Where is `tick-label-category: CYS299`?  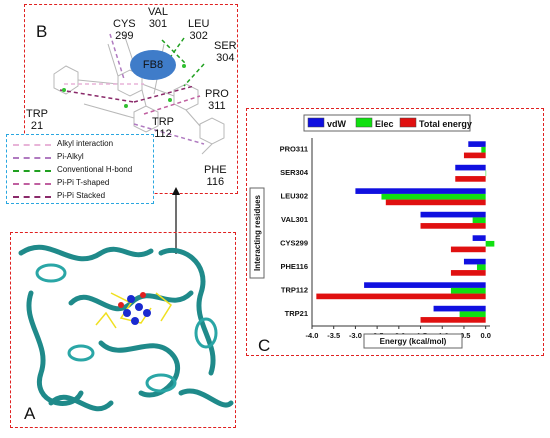 tick-label-category: CYS299 is located at coordinates (294, 242).